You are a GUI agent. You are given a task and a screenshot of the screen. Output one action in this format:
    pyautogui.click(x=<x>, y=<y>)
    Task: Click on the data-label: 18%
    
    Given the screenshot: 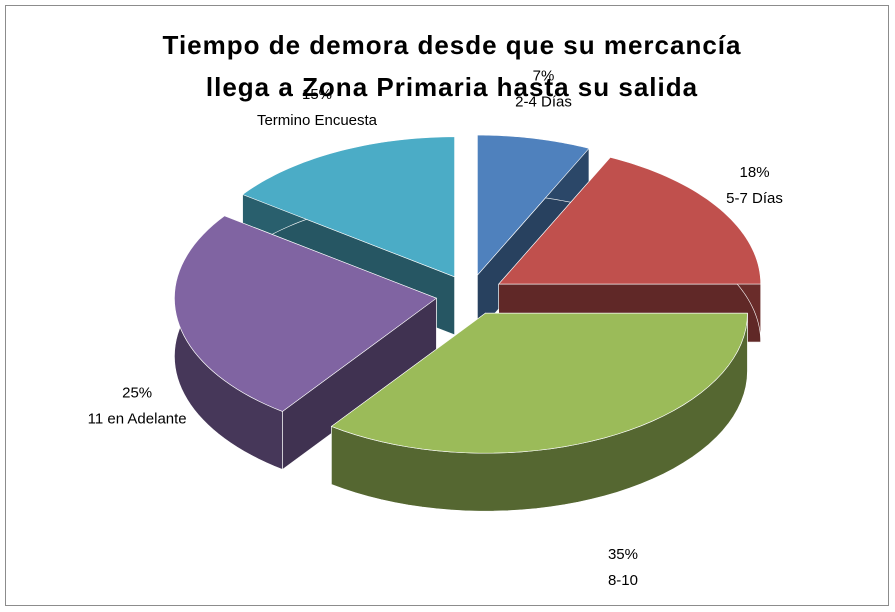 What is the action you would take?
    pyautogui.click(x=755, y=172)
    